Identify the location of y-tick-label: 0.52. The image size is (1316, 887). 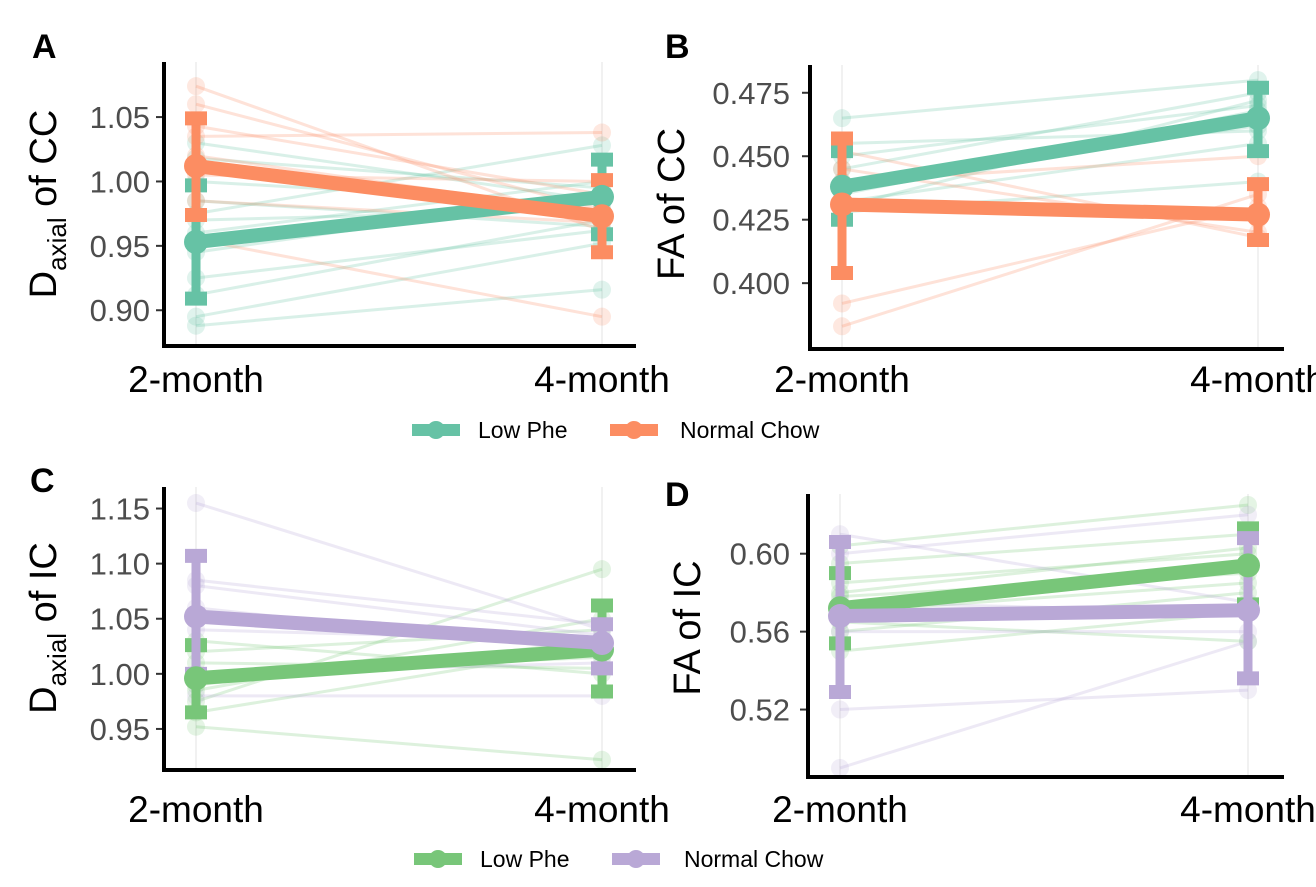
(760, 710).